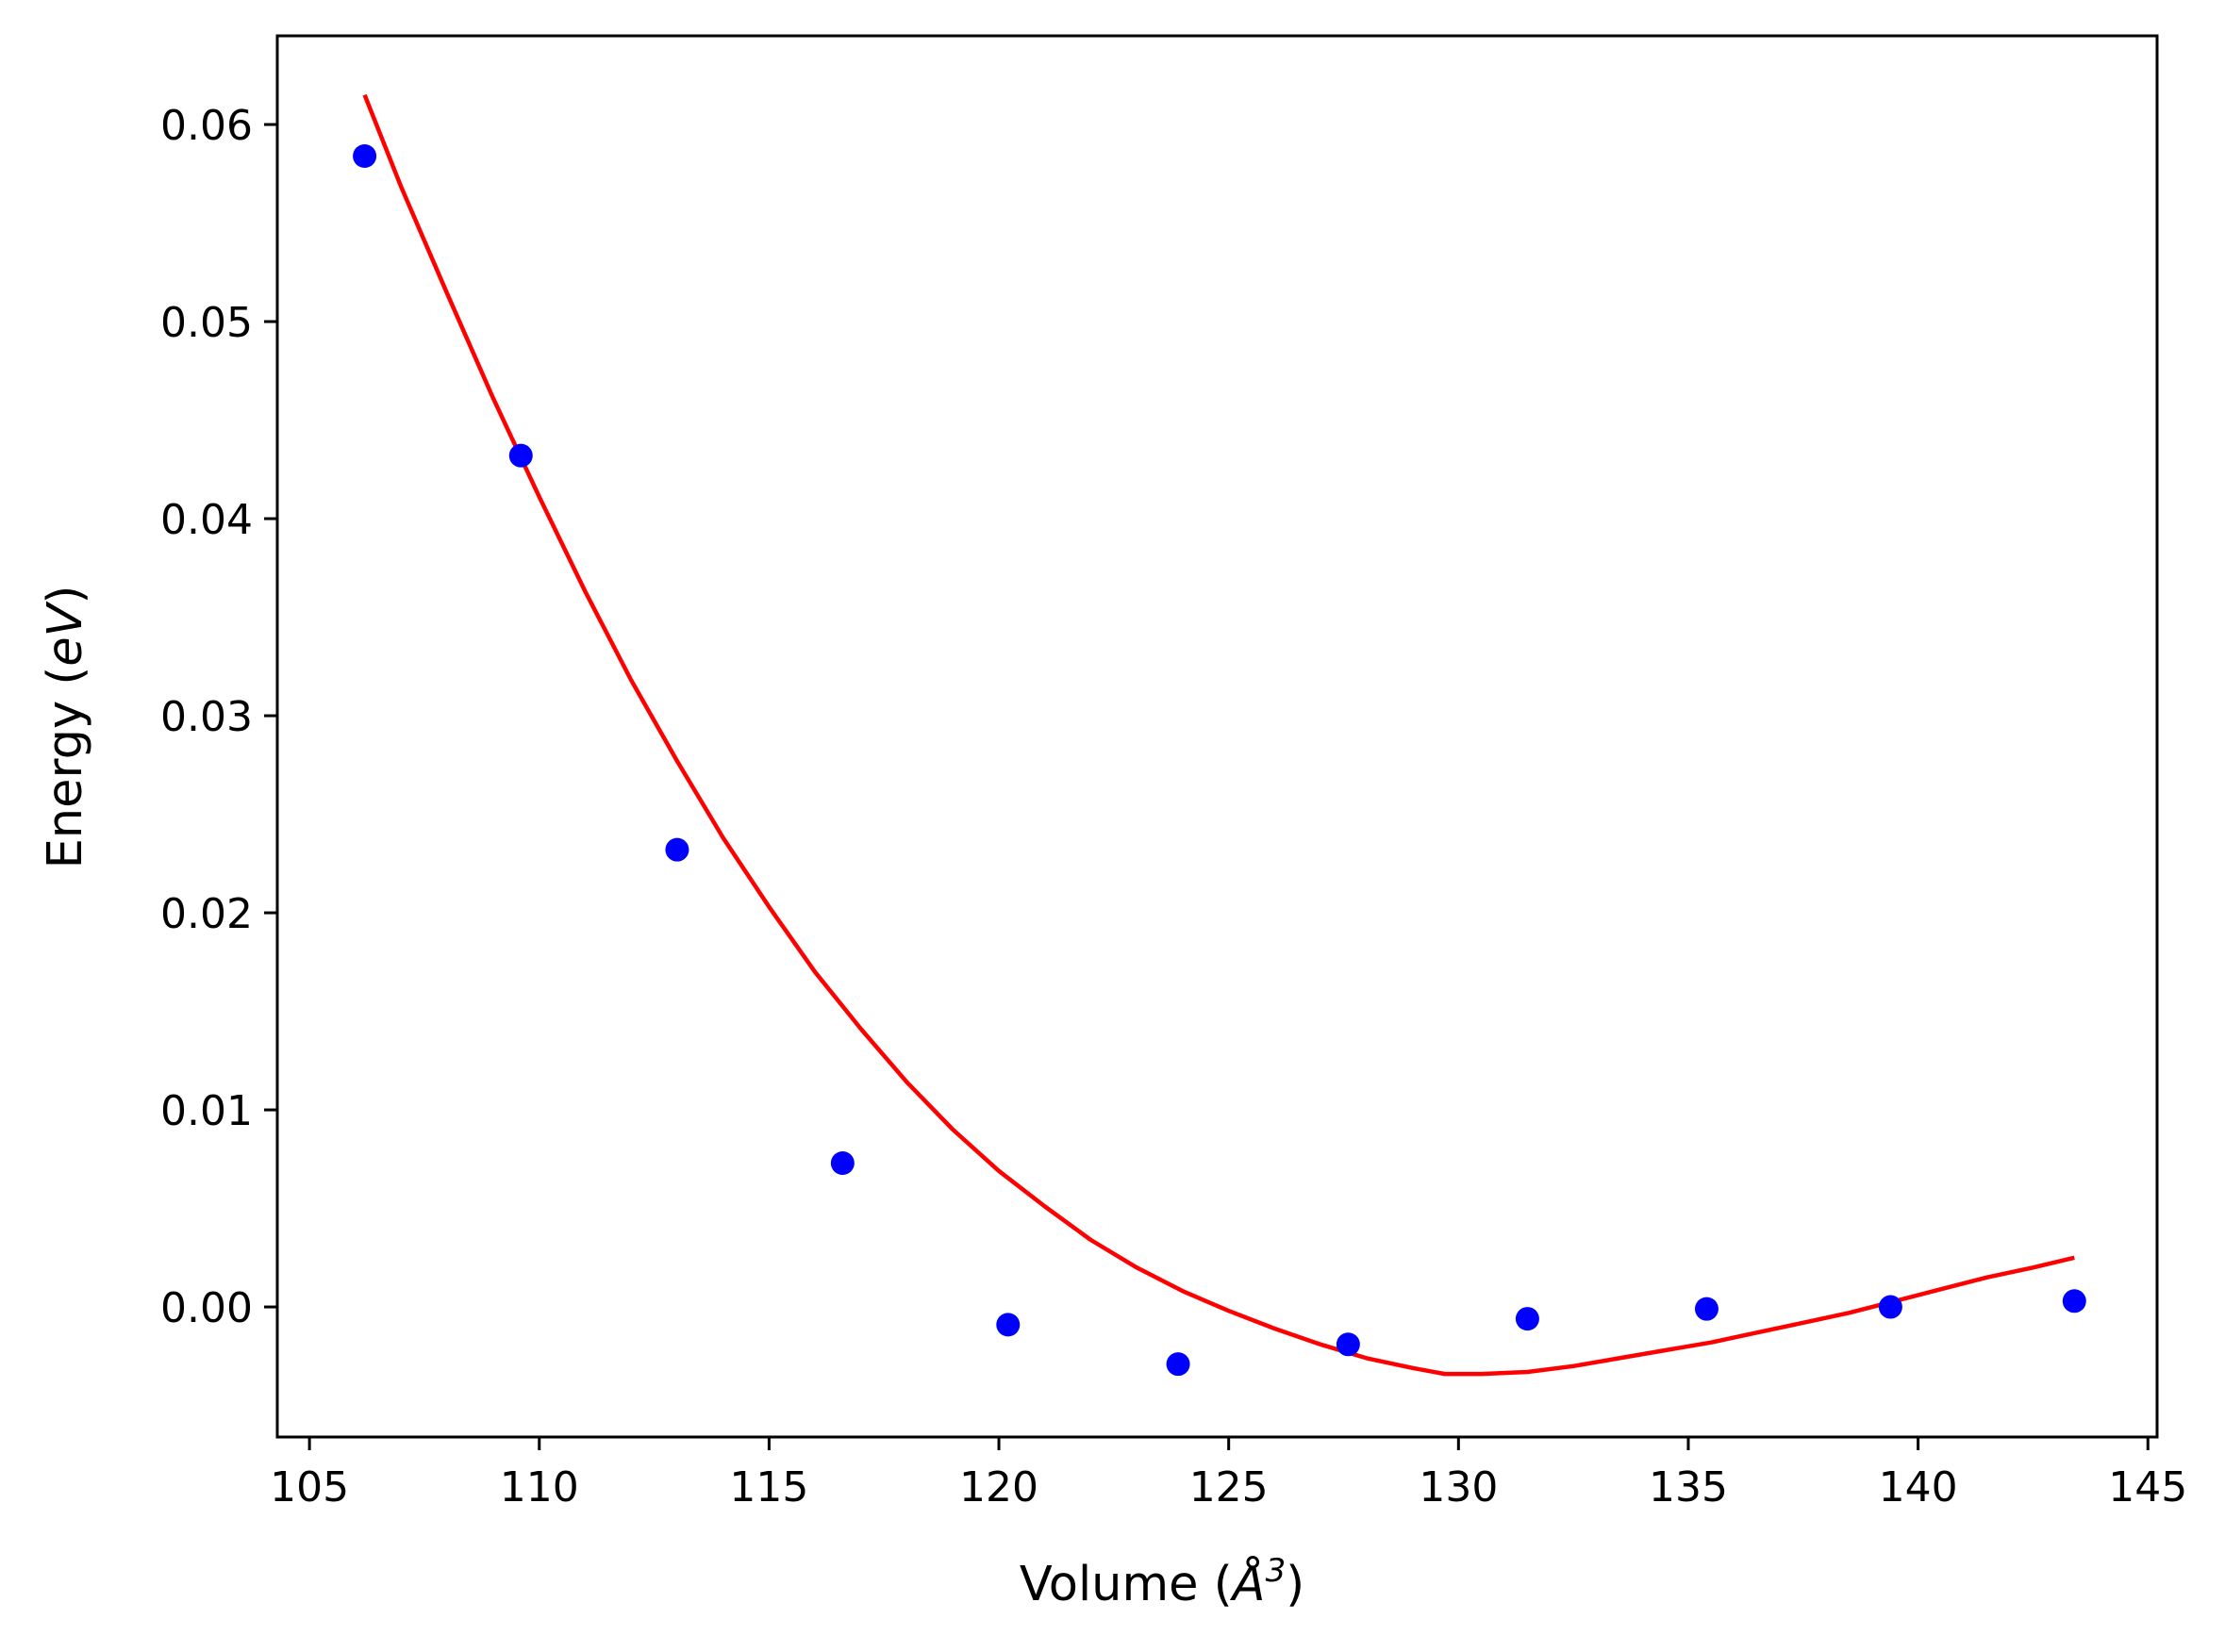 The height and width of the screenshot is (1652, 2225). Describe the element at coordinates (1459, 1487) in the screenshot. I see `x-tick-label: 130` at that location.